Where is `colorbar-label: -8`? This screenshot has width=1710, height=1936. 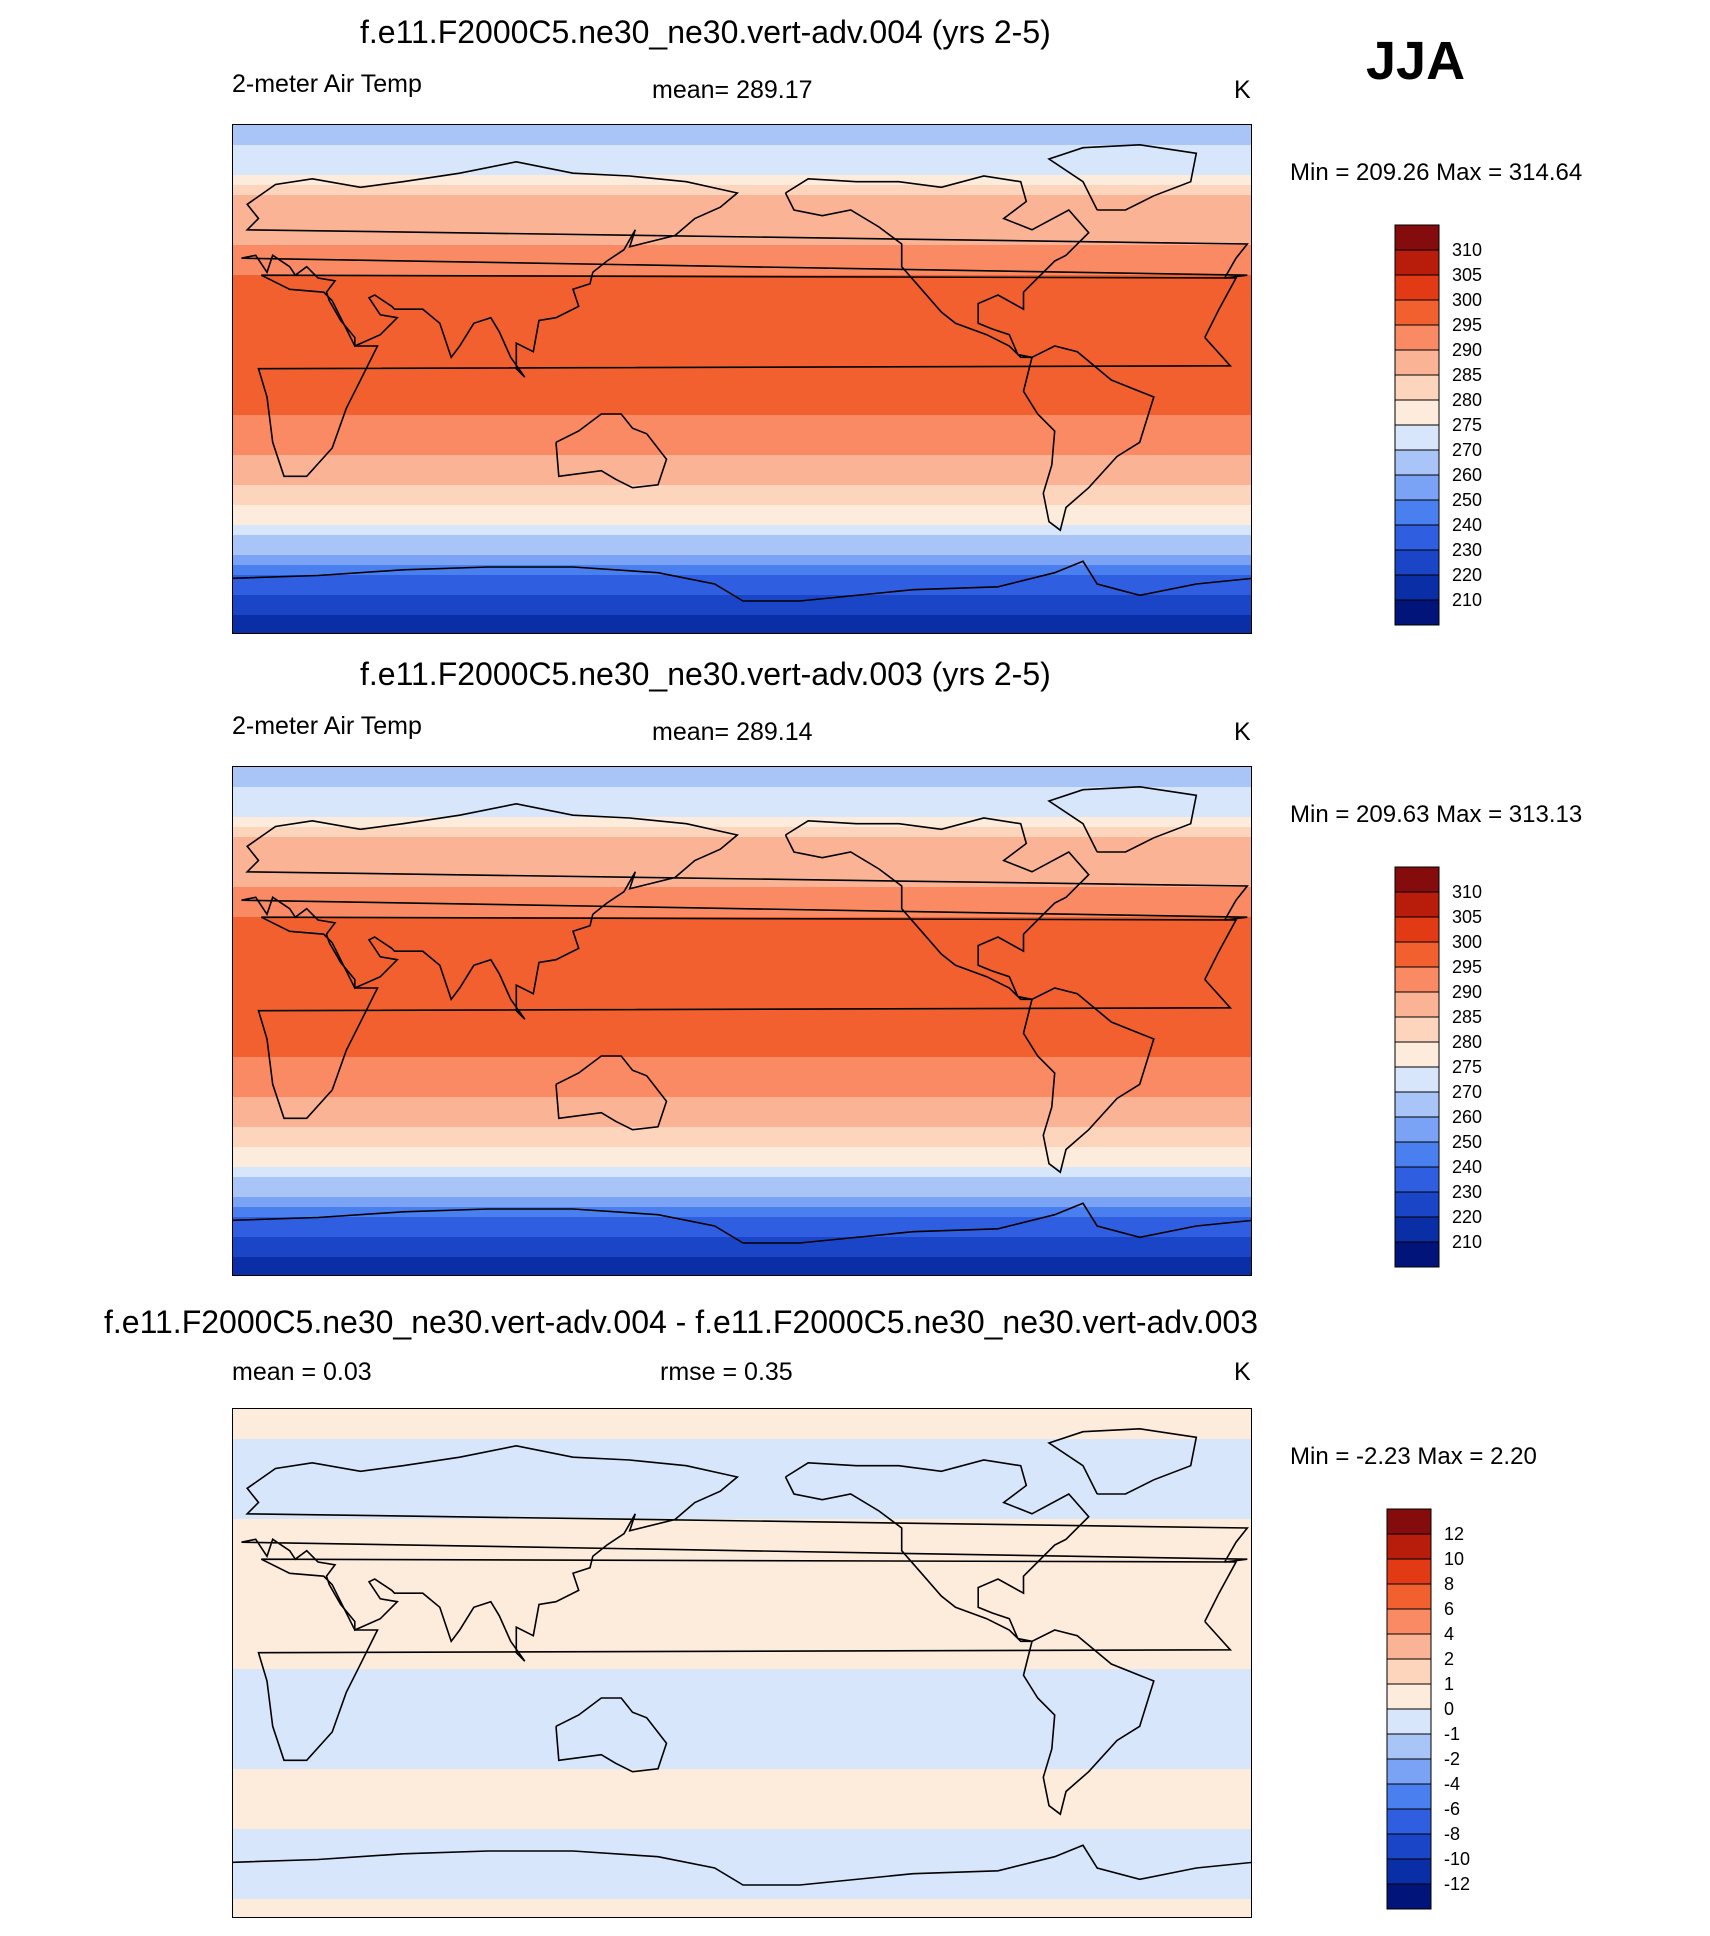 colorbar-label: -8 is located at coordinates (1452, 1834).